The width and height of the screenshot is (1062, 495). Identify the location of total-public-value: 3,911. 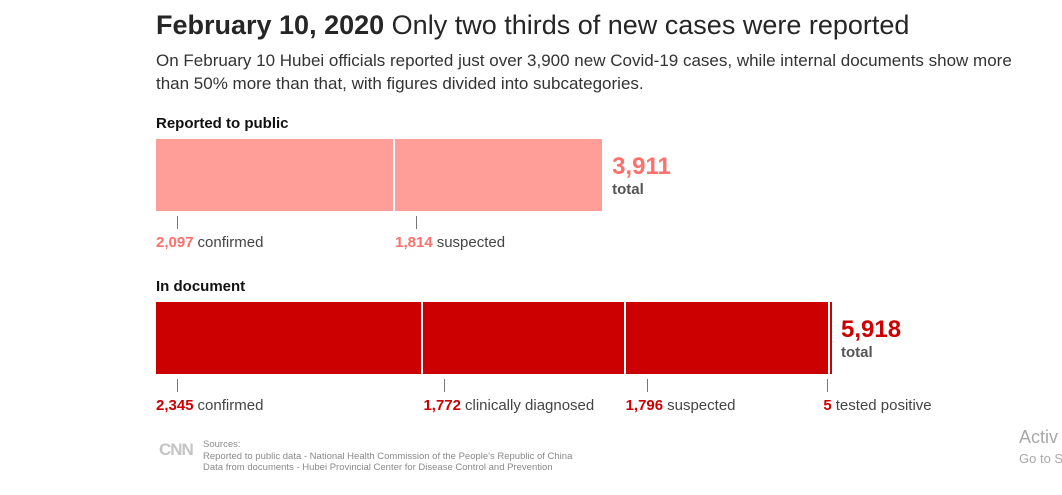
(641, 166).